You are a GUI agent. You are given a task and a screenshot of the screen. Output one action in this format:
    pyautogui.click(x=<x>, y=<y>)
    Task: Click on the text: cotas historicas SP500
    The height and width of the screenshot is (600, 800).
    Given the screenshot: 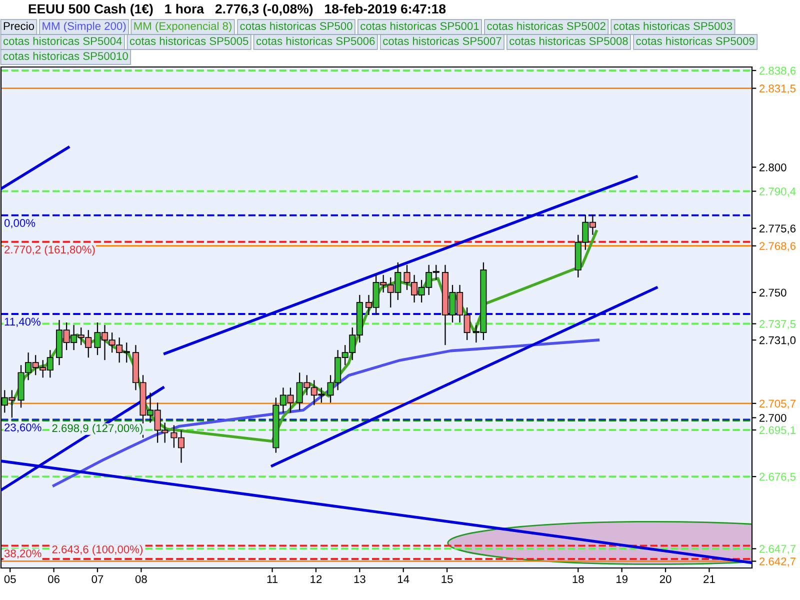 What is the action you would take?
    pyautogui.click(x=296, y=26)
    